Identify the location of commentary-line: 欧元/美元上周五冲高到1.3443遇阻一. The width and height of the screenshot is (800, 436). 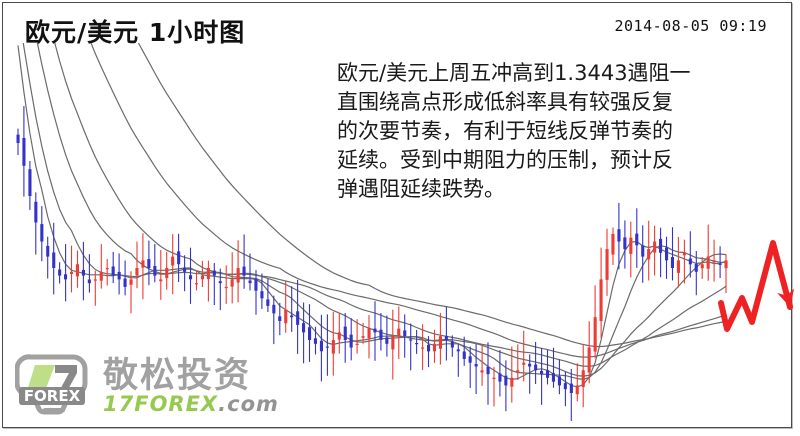
(514, 73).